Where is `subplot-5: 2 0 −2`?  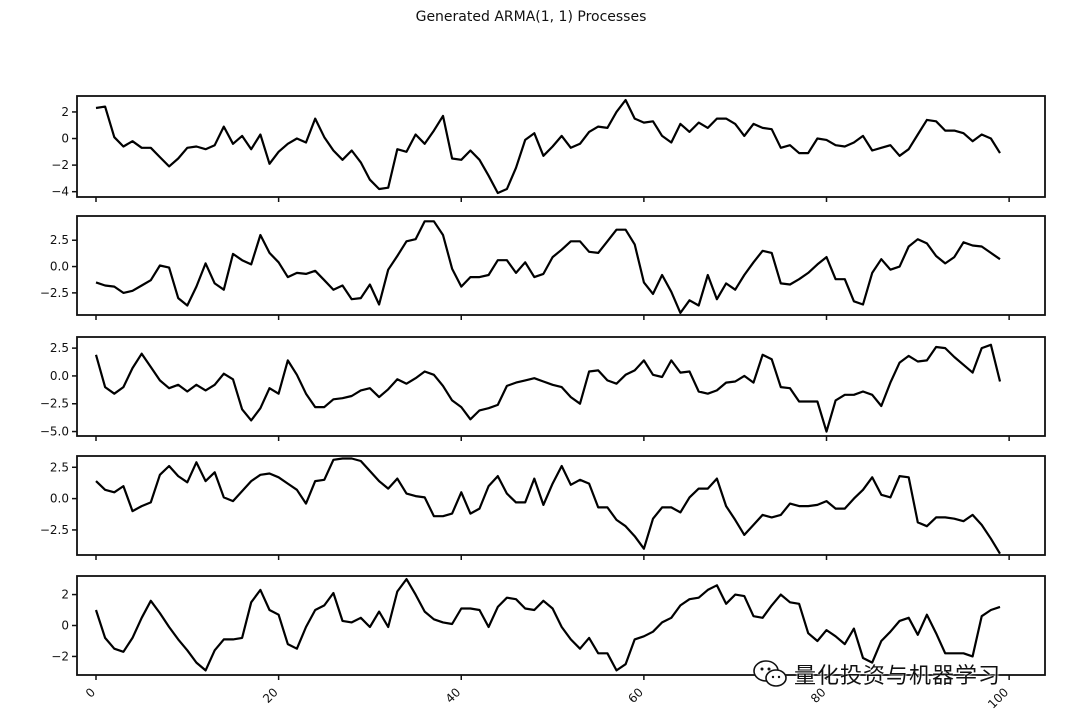
subplot-5: 2 0 −2 is located at coordinates (548, 627).